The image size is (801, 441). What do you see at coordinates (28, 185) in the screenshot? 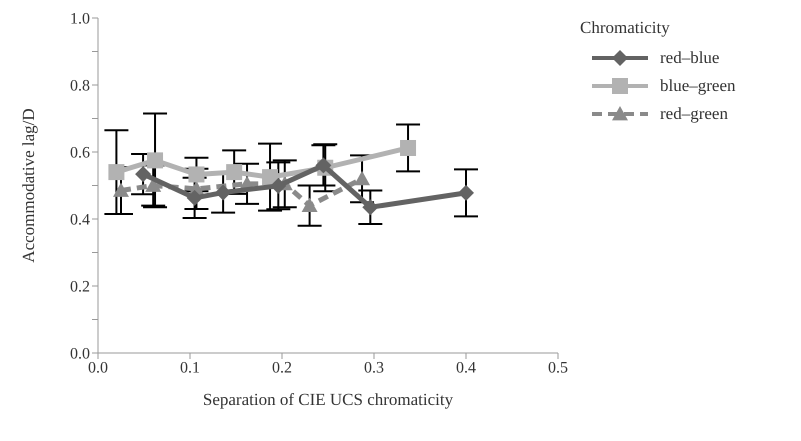
I see `y-axis-title: Accommodative lag/D` at bounding box center [28, 185].